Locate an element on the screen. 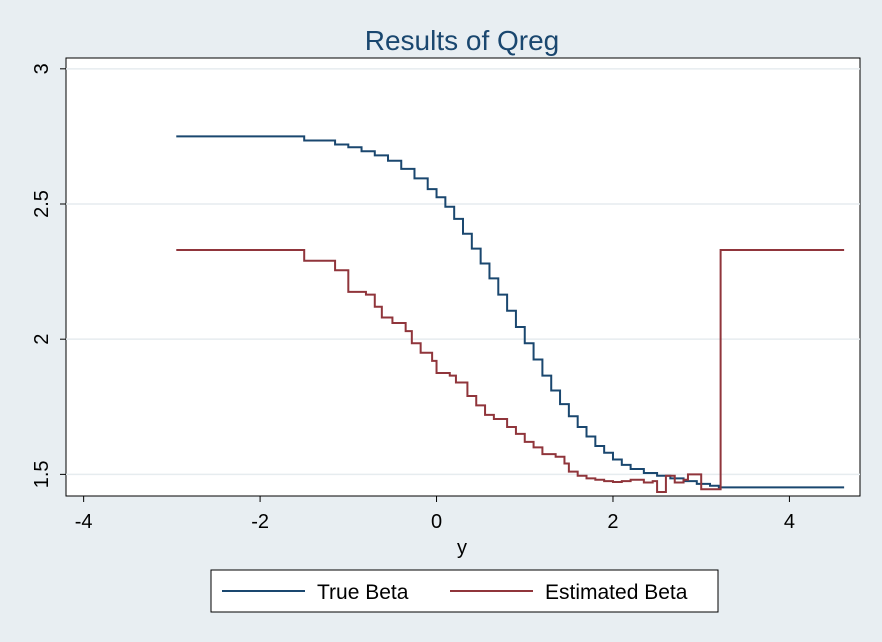 The height and width of the screenshot is (642, 882). y-axis: 1.5 2 2.5 3 is located at coordinates (48, 275).